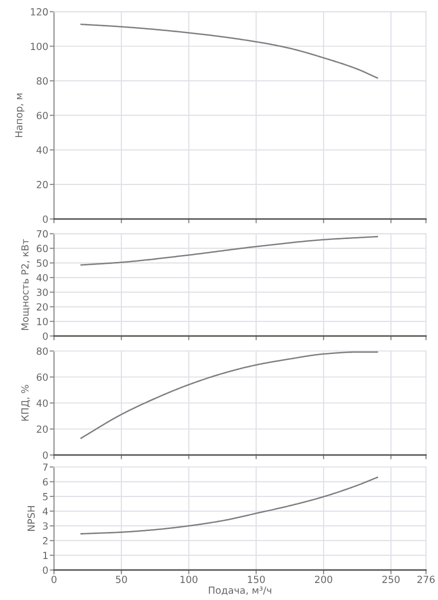 This screenshot has height=600, width=438. Describe the element at coordinates (45, 540) in the screenshot. I see `y-tick-label: 2` at that location.